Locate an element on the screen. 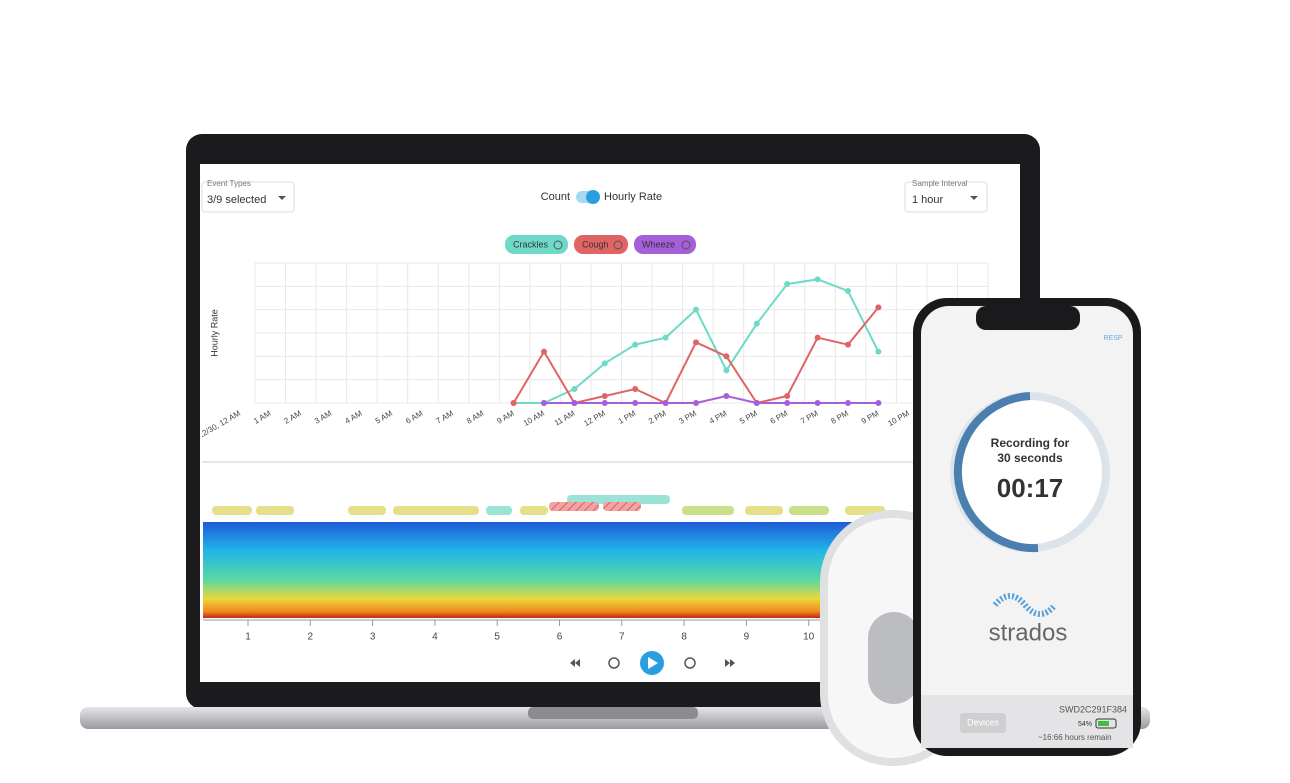 The height and width of the screenshot is (783, 1290). devices-button is located at coordinates (983, 723).